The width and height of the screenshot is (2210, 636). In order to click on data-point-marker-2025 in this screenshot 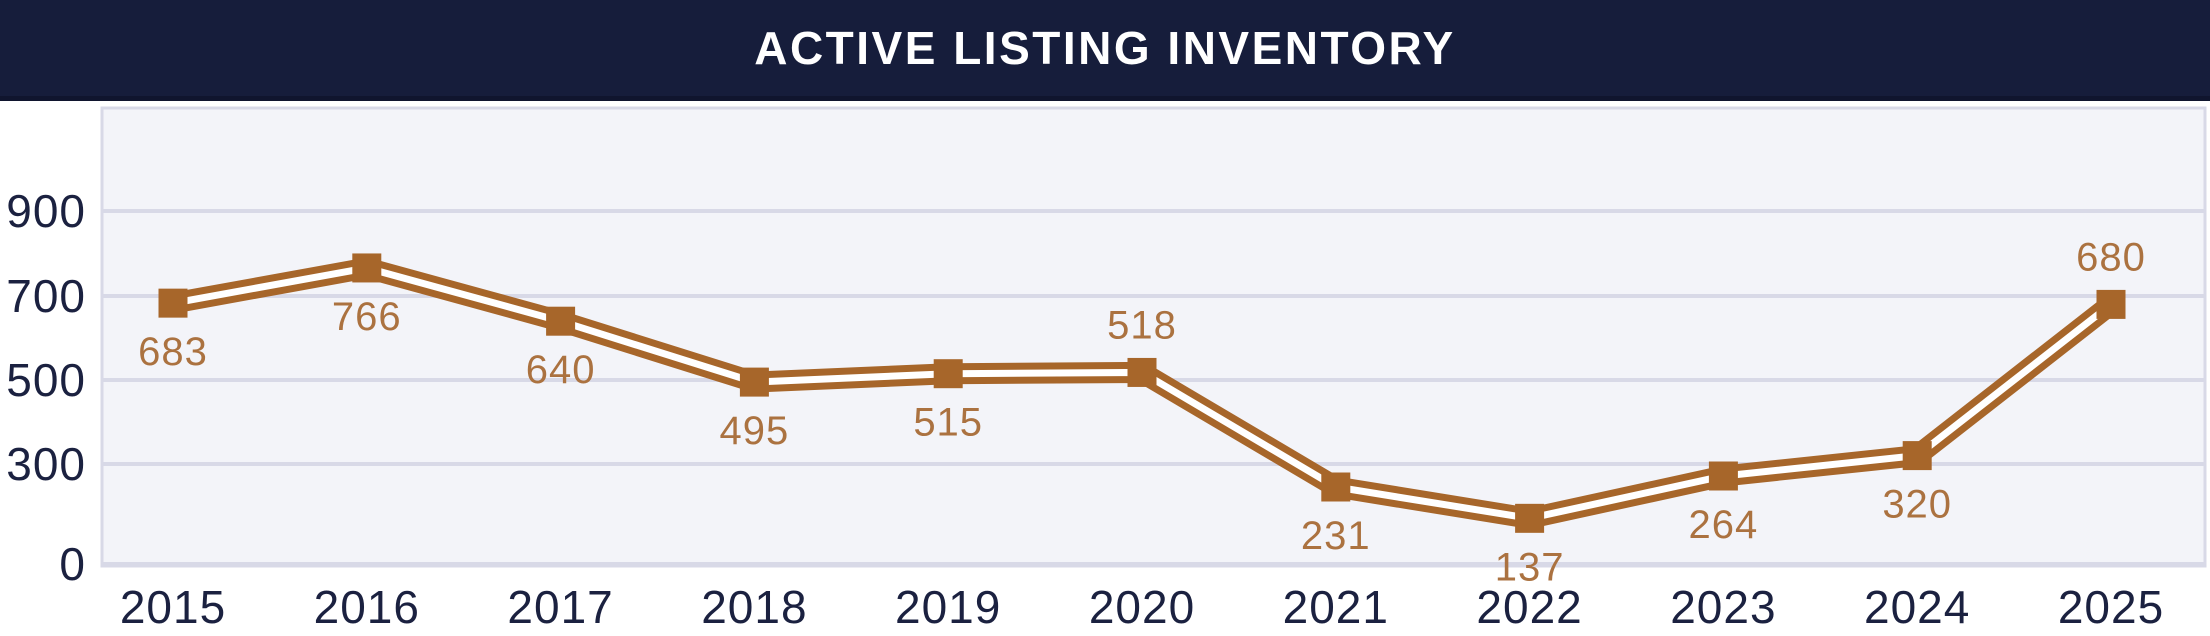, I will do `click(2111, 304)`.